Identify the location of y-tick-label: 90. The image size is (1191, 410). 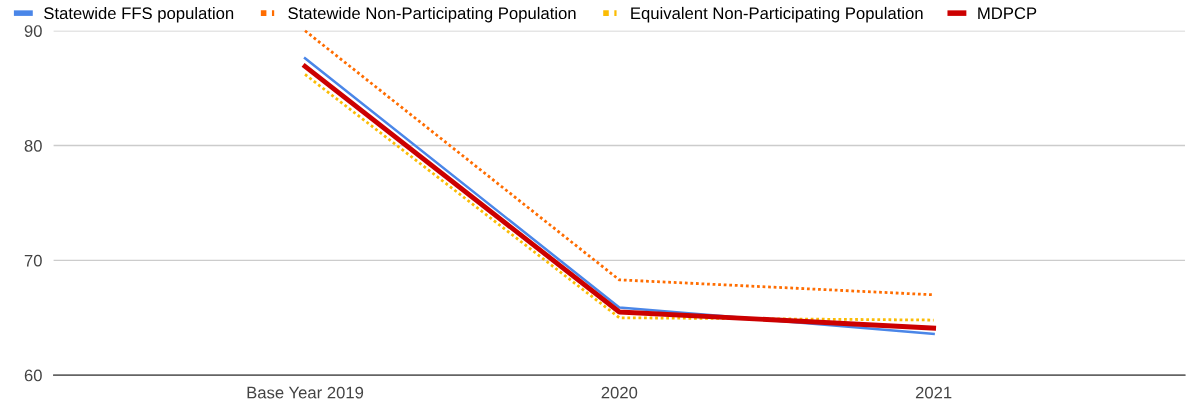
(33, 31).